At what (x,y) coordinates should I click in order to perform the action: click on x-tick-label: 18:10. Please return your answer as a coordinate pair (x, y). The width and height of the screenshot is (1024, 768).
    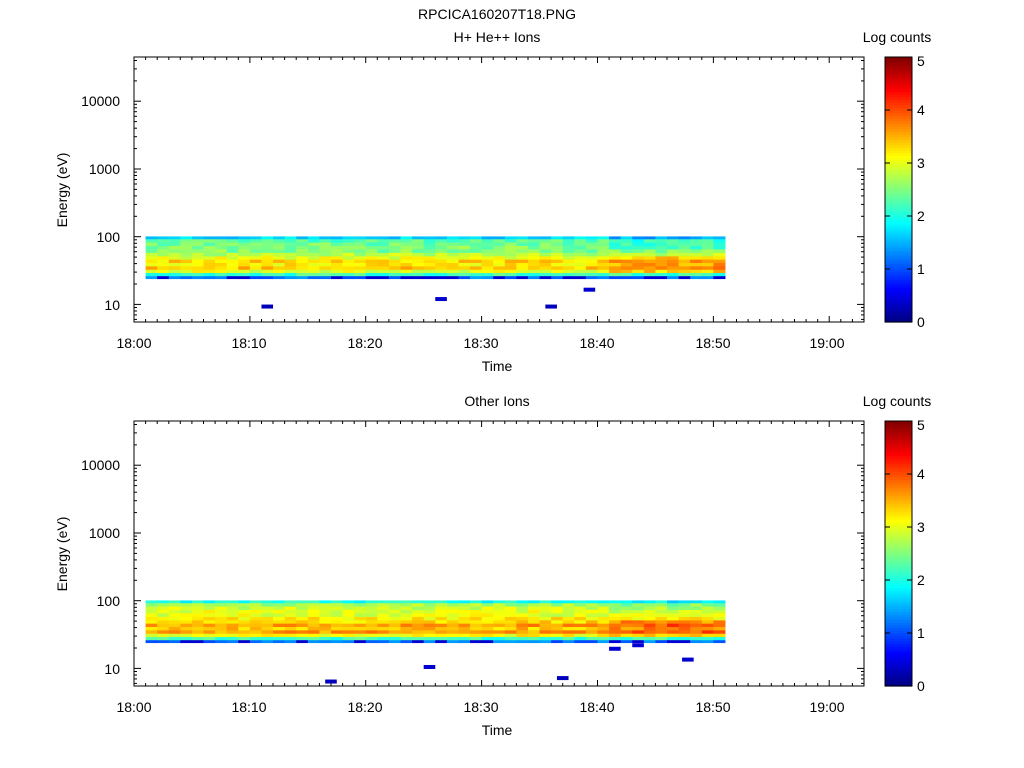
    Looking at the image, I should click on (248, 343).